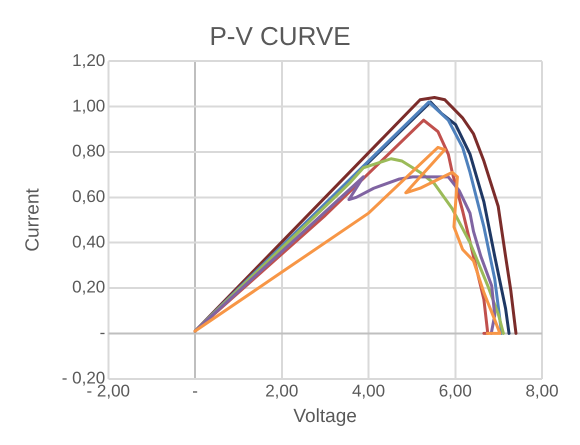  Describe the element at coordinates (89, 60) in the screenshot. I see `y-tick-label: 1,20` at that location.